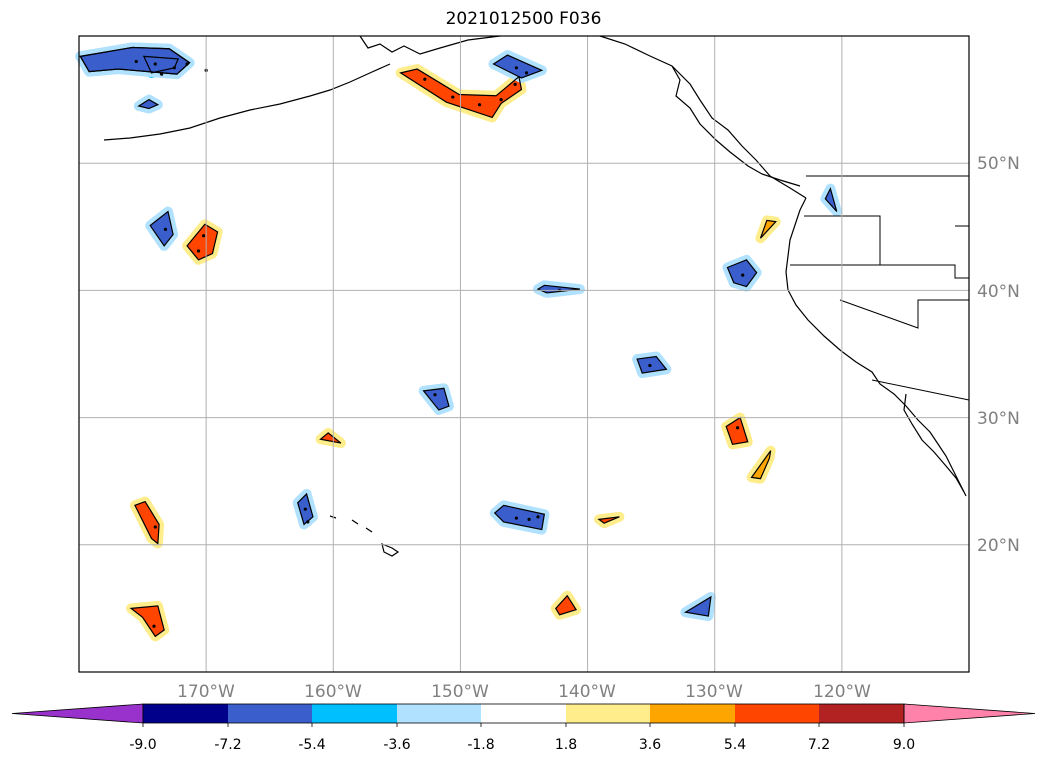  What do you see at coordinates (333, 692) in the screenshot?
I see `lon-label-160w: 160°W` at bounding box center [333, 692].